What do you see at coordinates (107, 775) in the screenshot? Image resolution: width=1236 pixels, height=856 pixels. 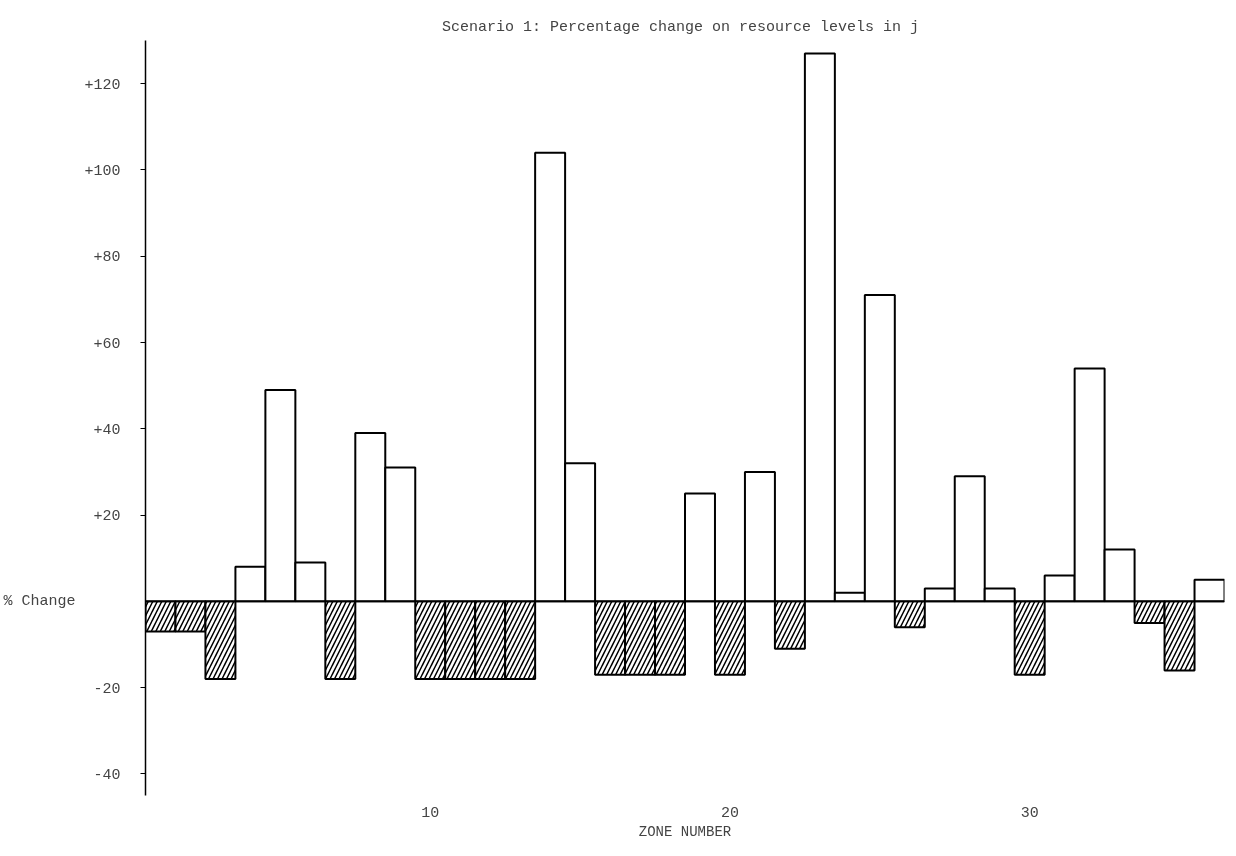 I see `y-tick-label: -40` at bounding box center [107, 775].